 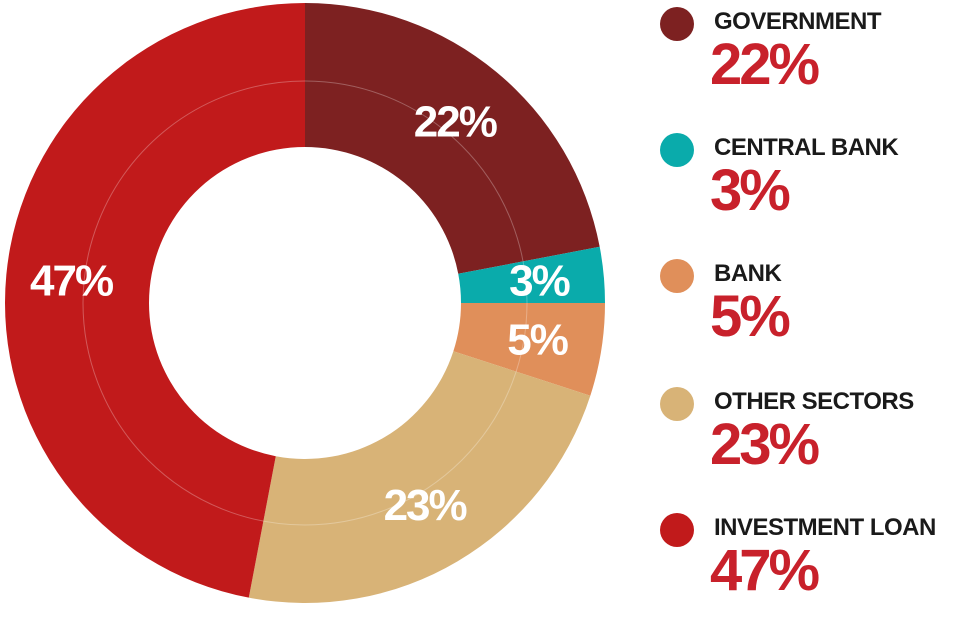 I want to click on legend-label-central-bank: CENTRAL BANK, so click(x=806, y=147).